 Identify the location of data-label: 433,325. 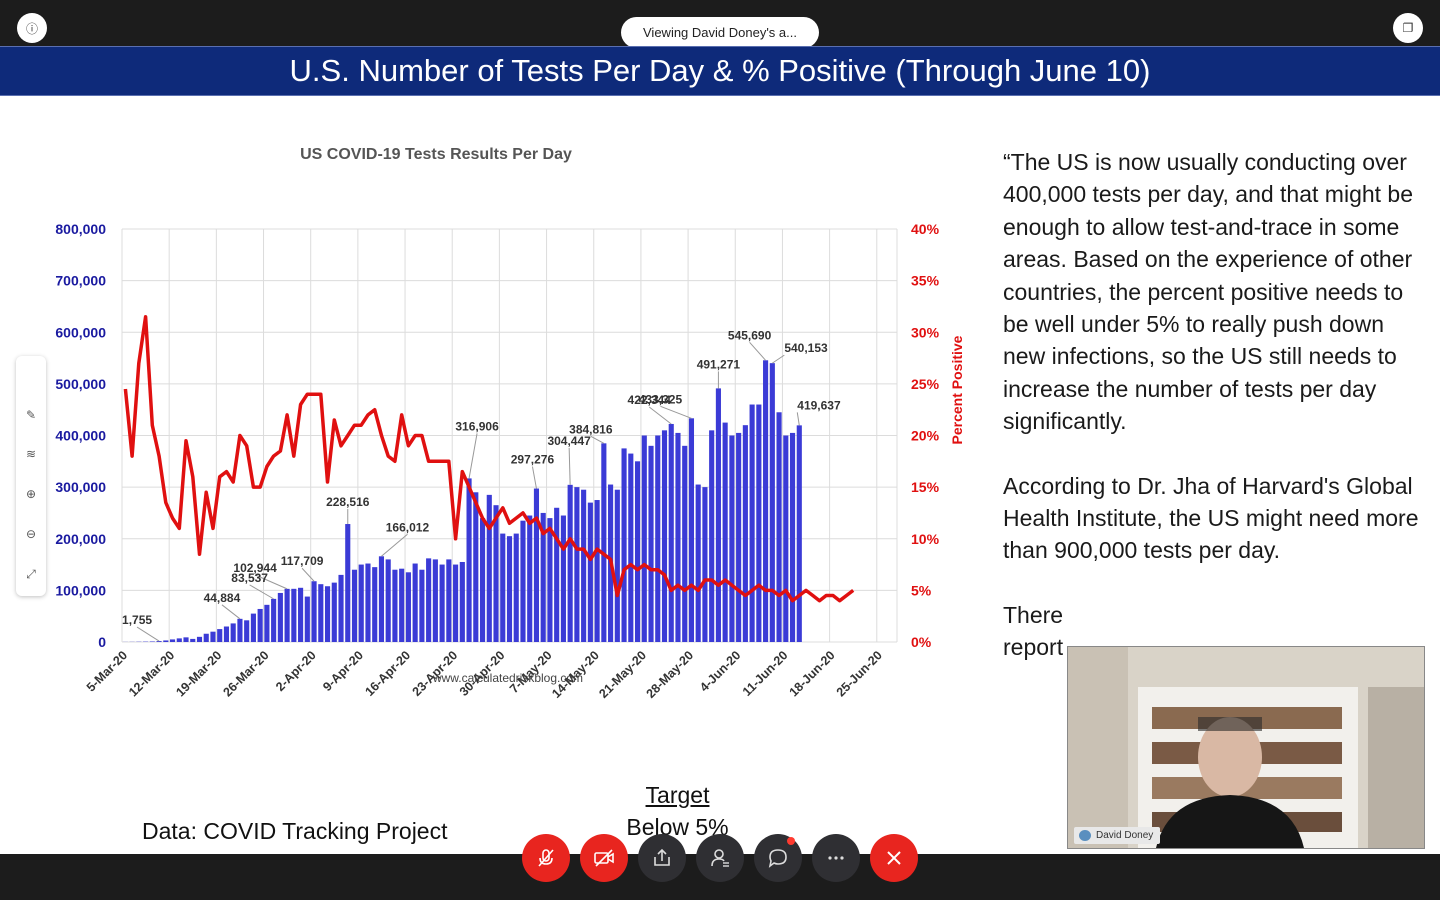
(661, 399).